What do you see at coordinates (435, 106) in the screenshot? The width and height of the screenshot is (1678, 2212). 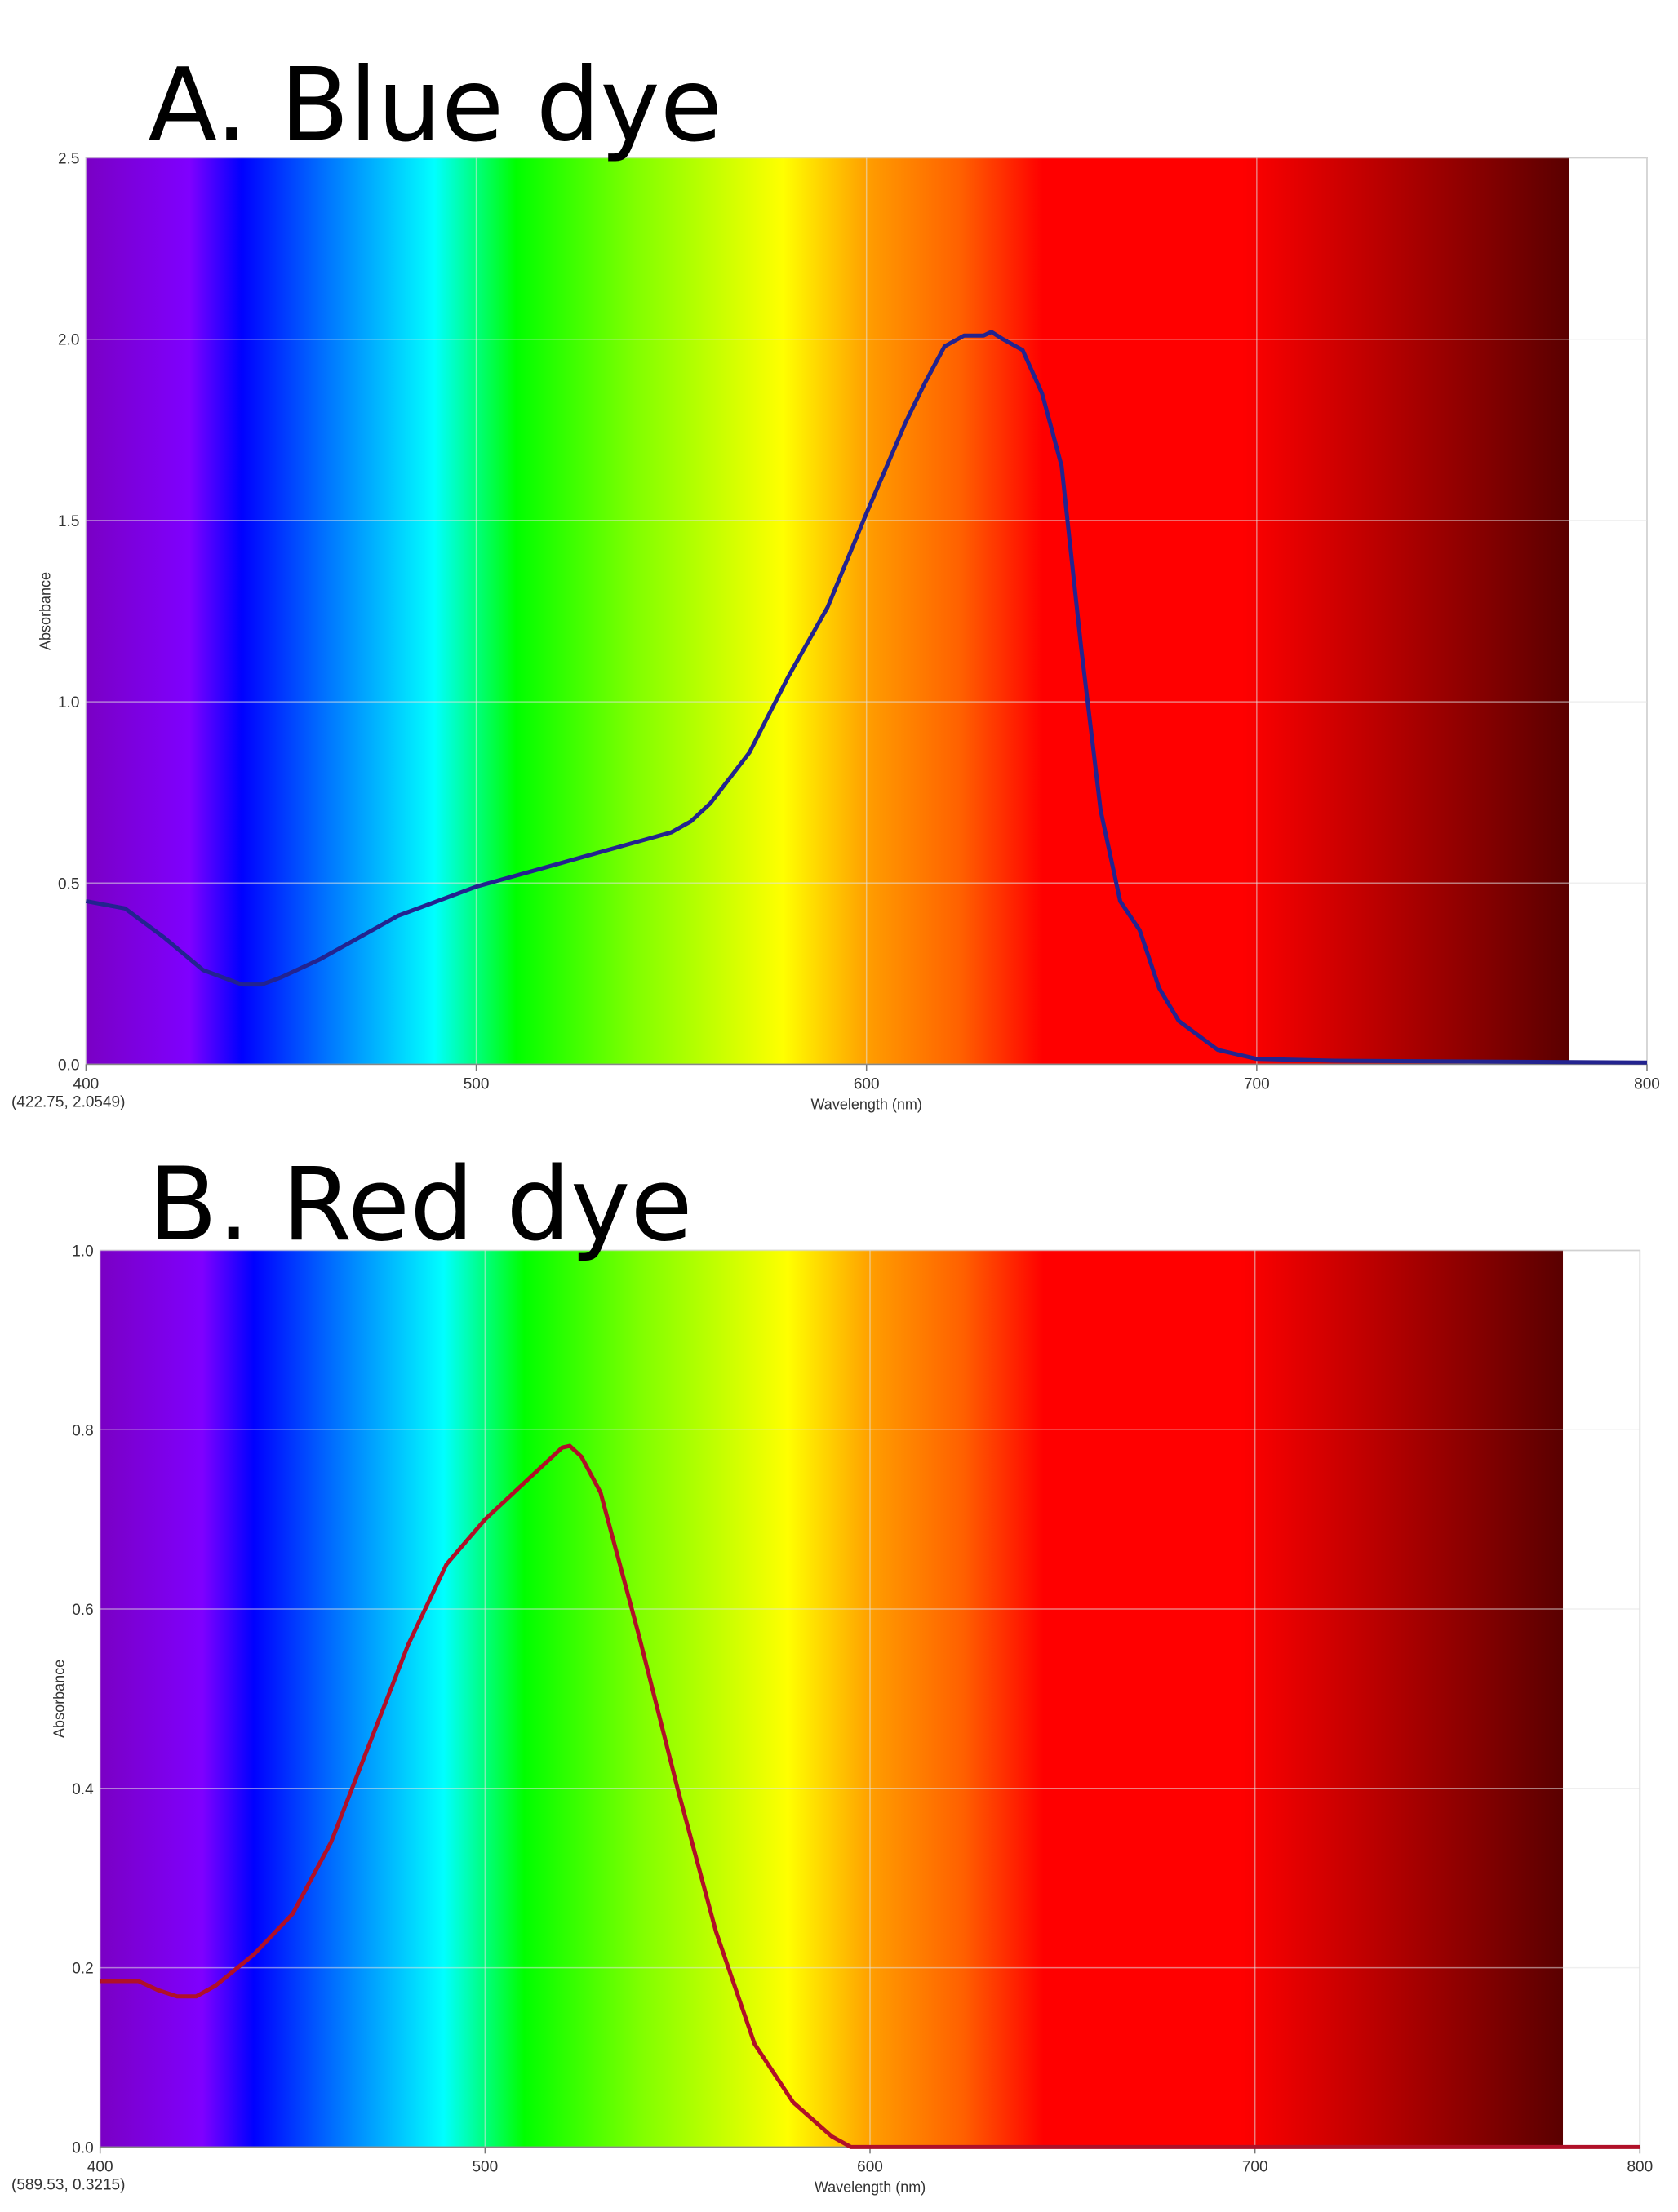 I see `chart-title: A. Blue dye` at bounding box center [435, 106].